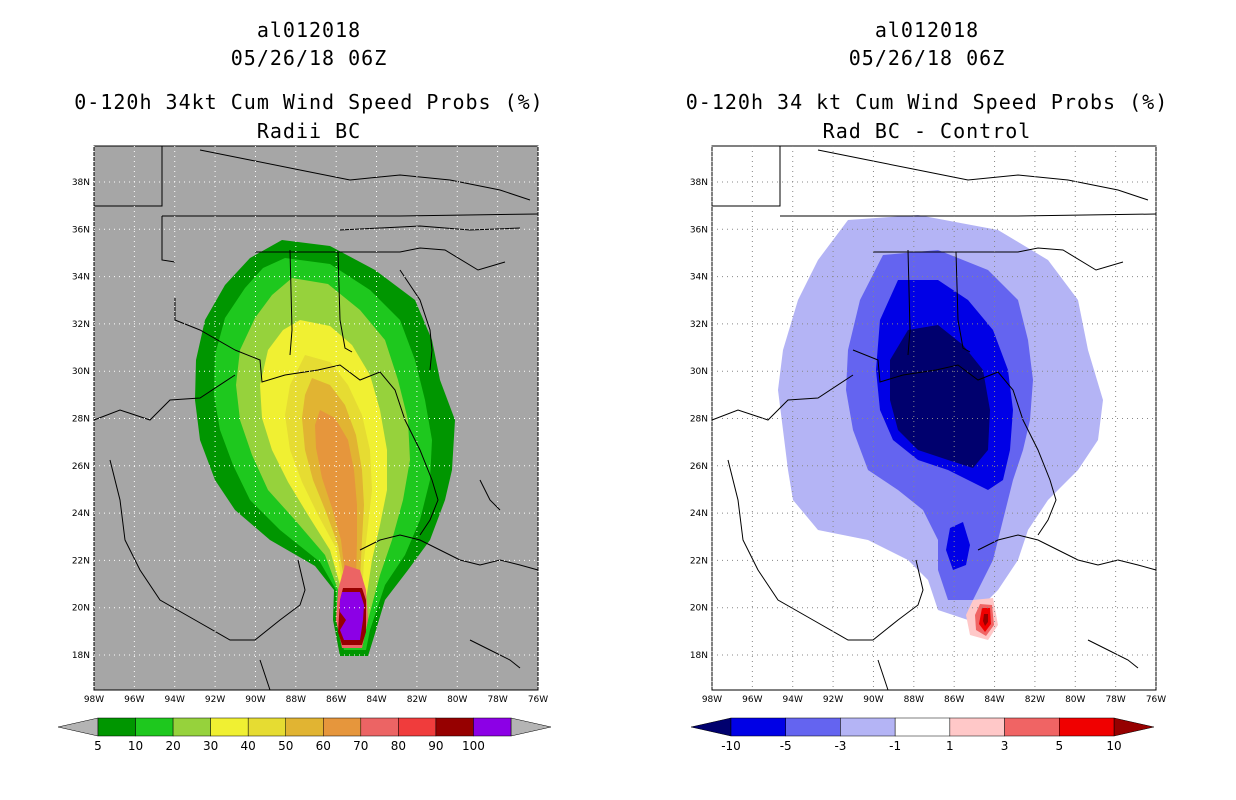 This screenshot has width=1236, height=800. I want to click on colorbar-label: 20, so click(172, 746).